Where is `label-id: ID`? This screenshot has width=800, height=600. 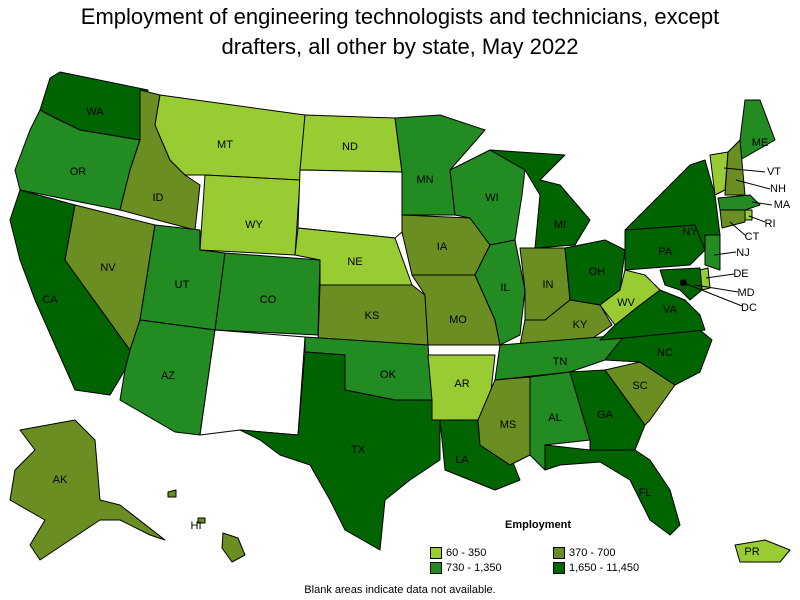
label-id: ID is located at coordinates (158, 198).